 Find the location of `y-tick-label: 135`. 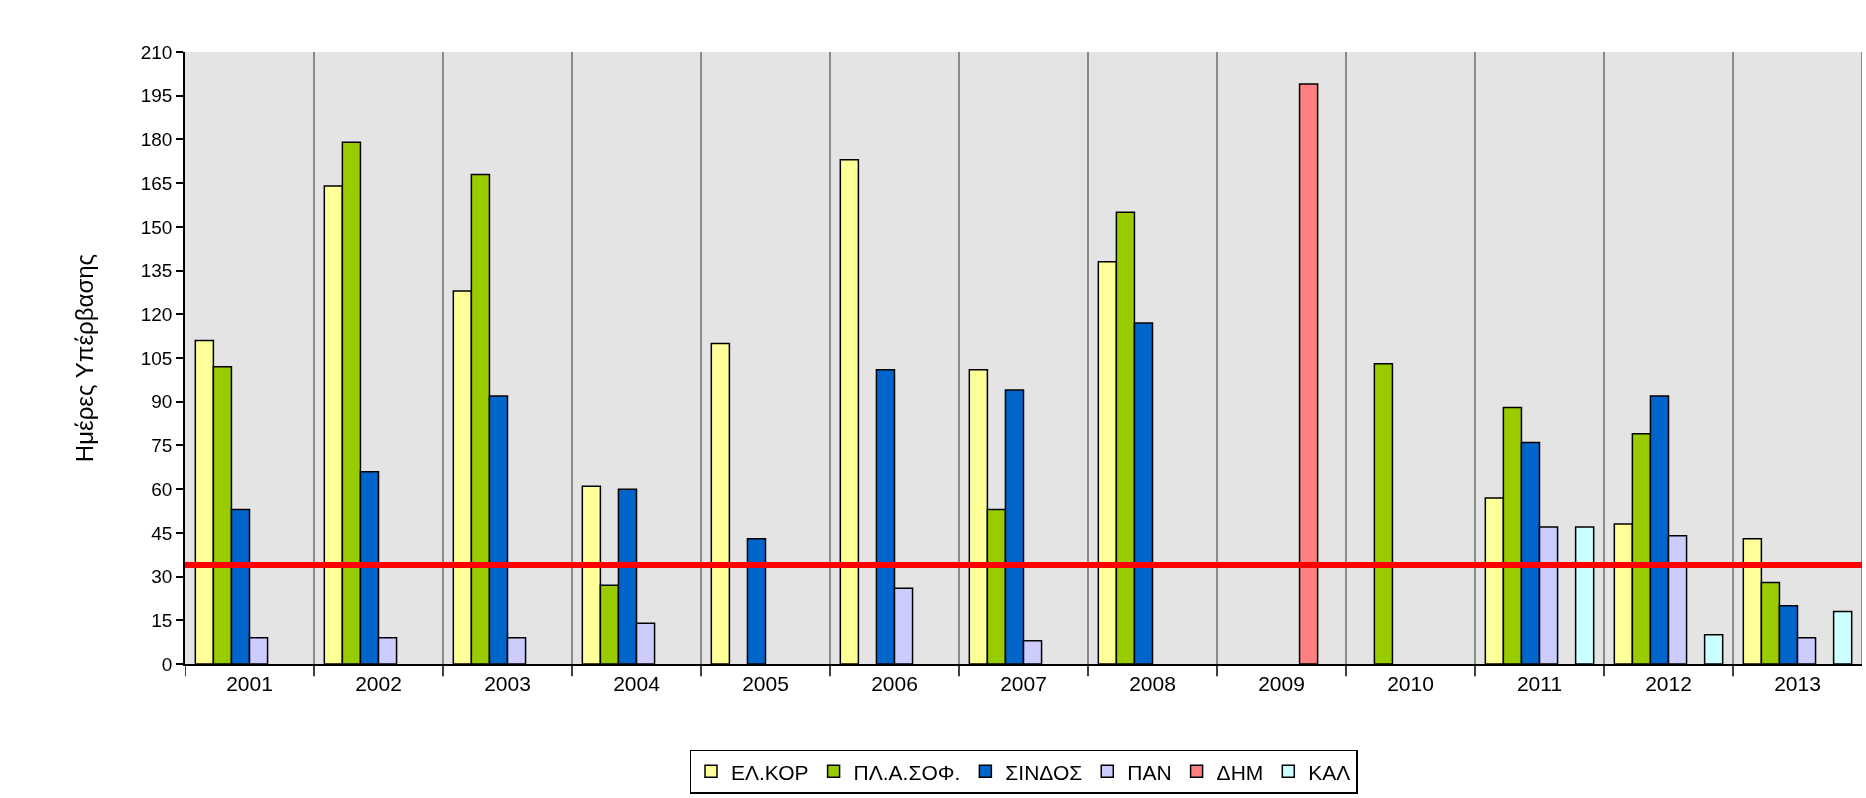

y-tick-label: 135 is located at coordinates (156, 271).